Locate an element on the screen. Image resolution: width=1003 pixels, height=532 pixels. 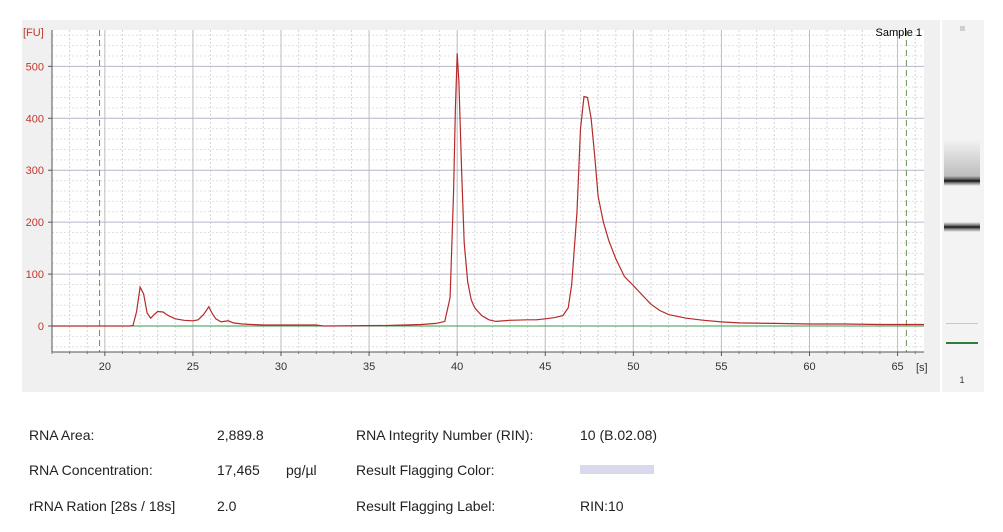
x-tick-label: 45 is located at coordinates (545, 367).